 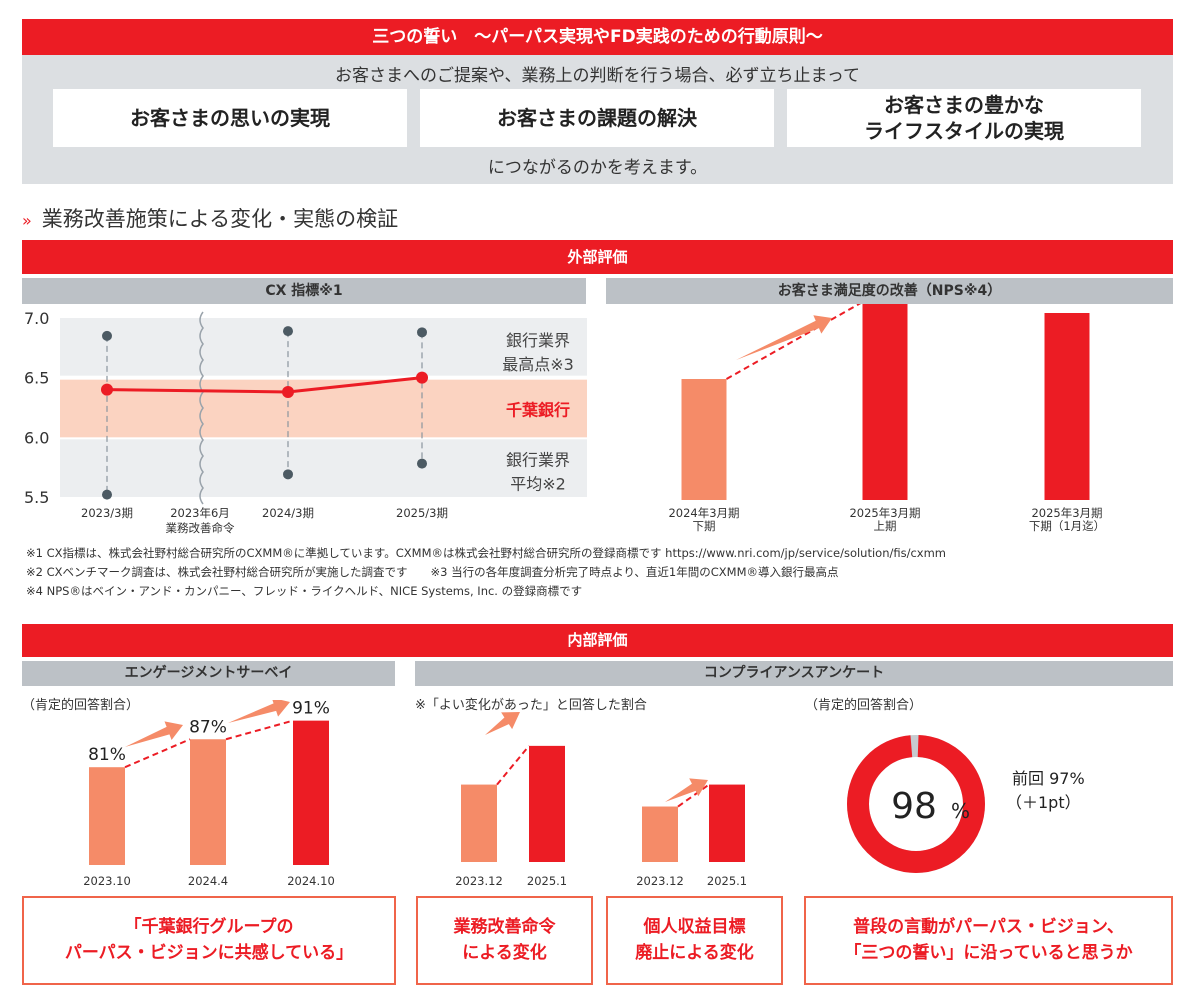 I want to click on pledge-lead: お客さまへのご提案や、業務上の判断を行う場合、必ず立ち止まって, so click(x=597, y=76).